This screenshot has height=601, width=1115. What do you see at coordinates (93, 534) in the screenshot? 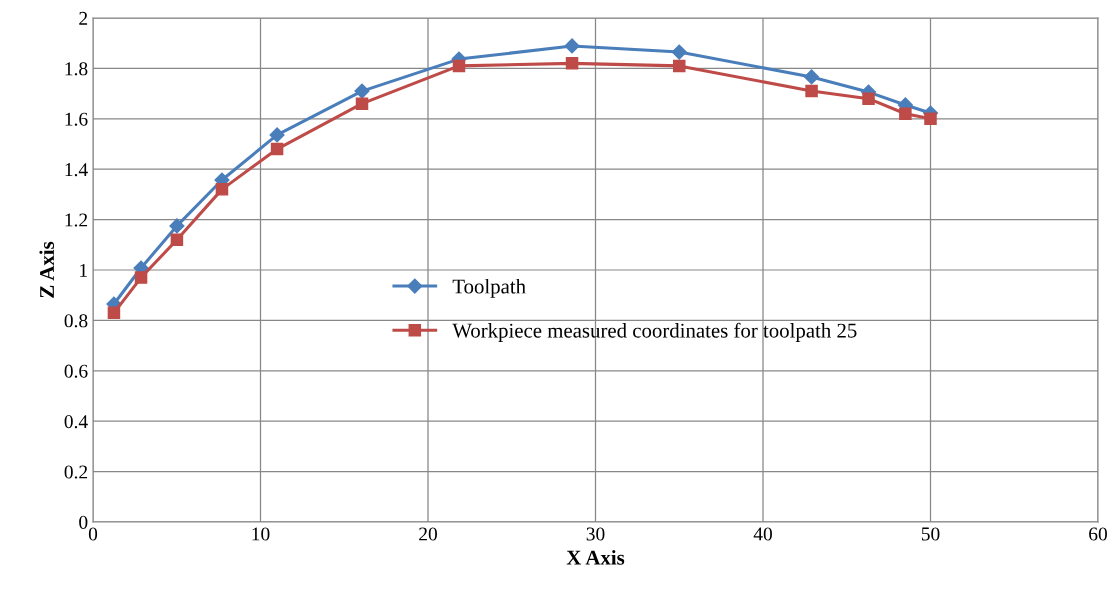
I see `x-tick-label: 0` at bounding box center [93, 534].